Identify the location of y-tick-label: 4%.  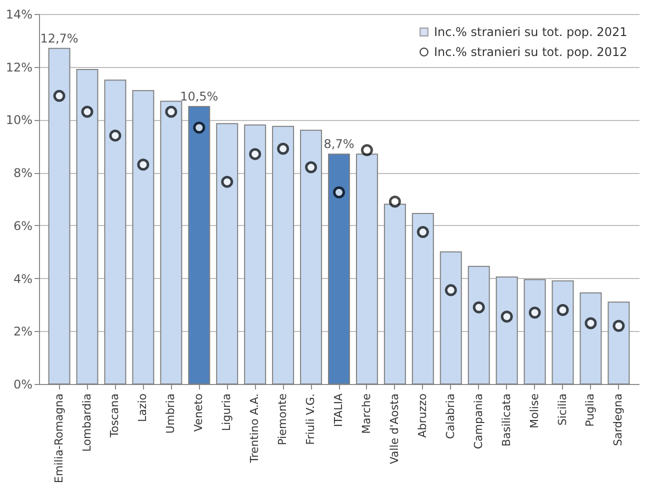
(22, 279).